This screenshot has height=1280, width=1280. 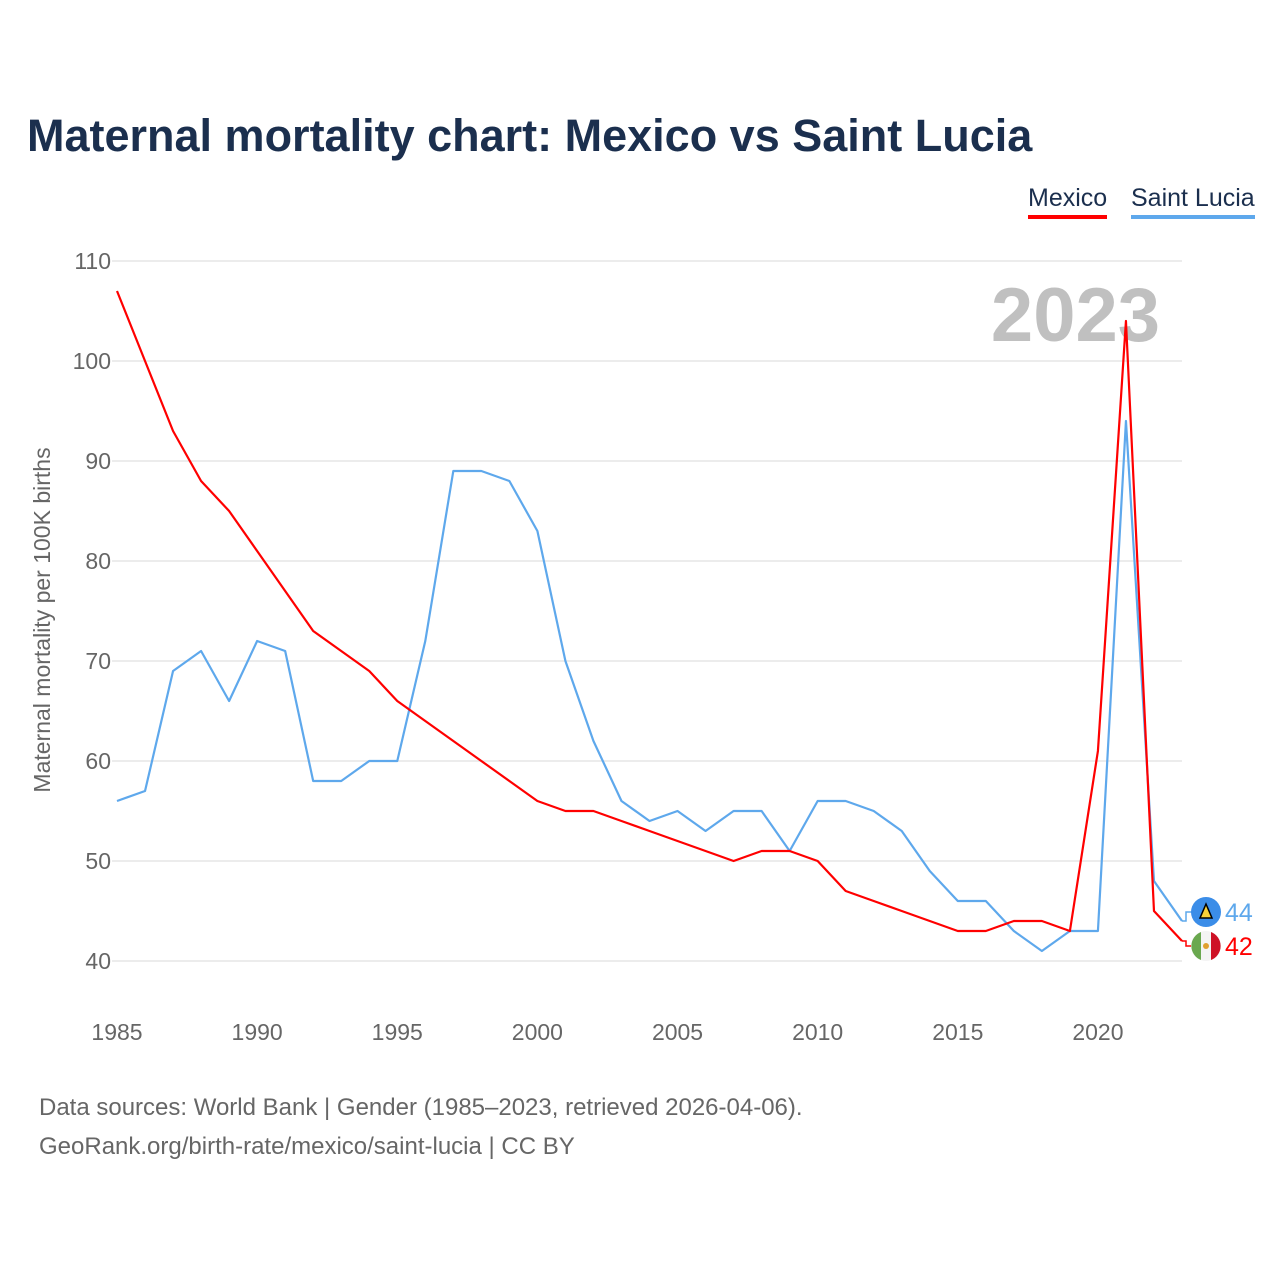 I want to click on mexico-flag-green, so click(x=1196, y=946).